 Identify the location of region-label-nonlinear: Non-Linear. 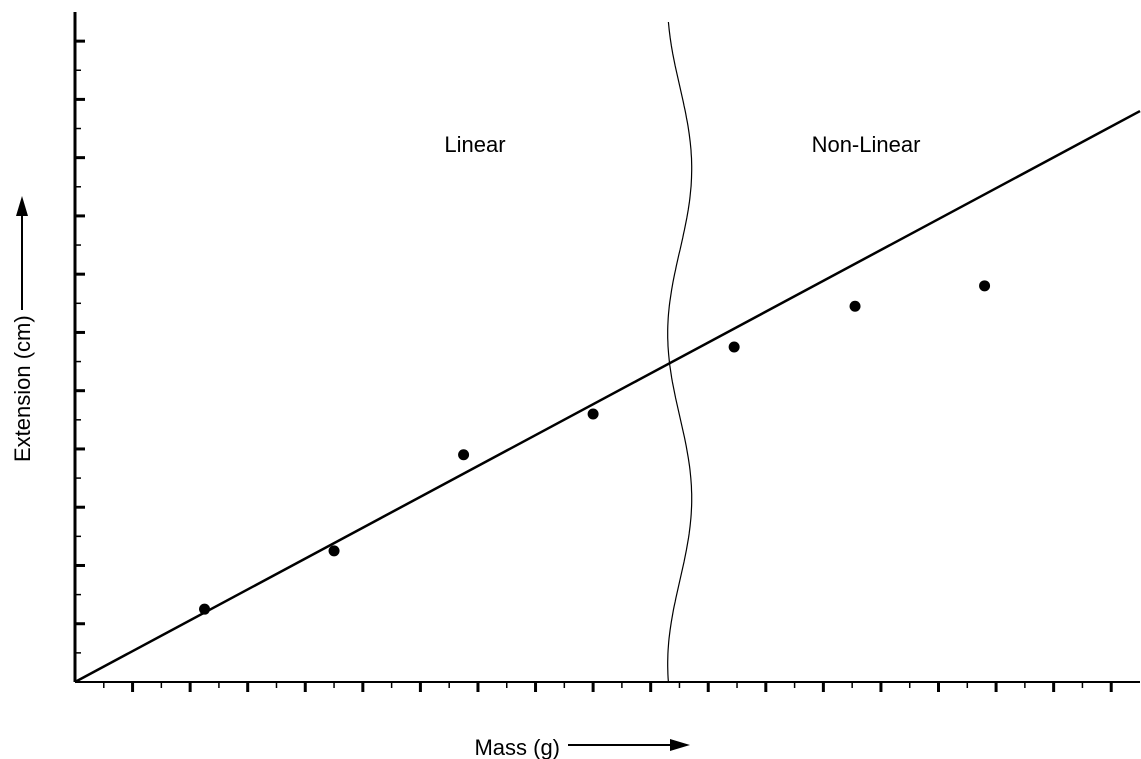
(866, 144).